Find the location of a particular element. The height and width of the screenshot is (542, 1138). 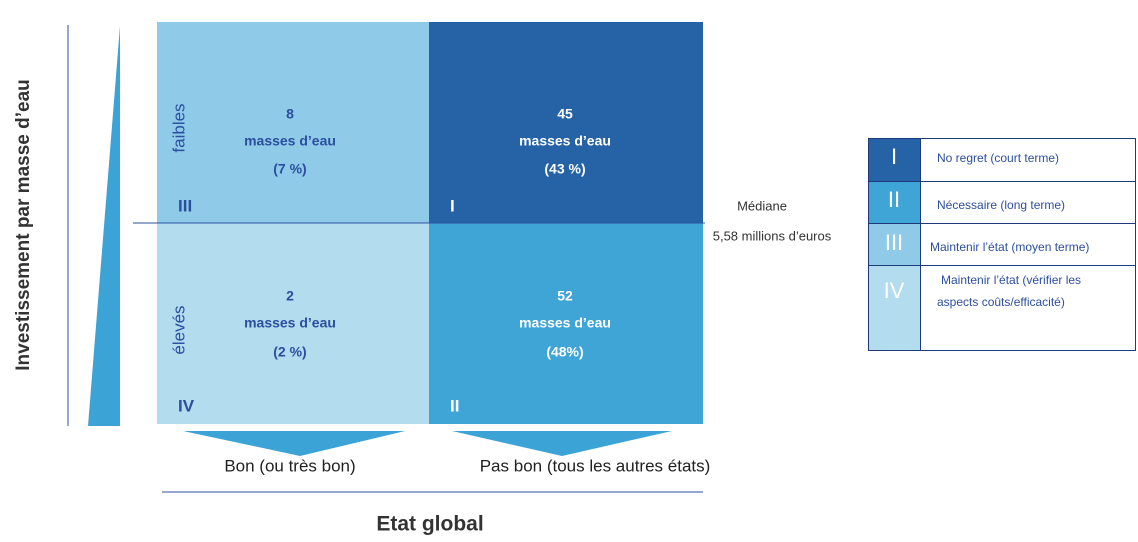

legend-frame is located at coordinates (1002, 244).